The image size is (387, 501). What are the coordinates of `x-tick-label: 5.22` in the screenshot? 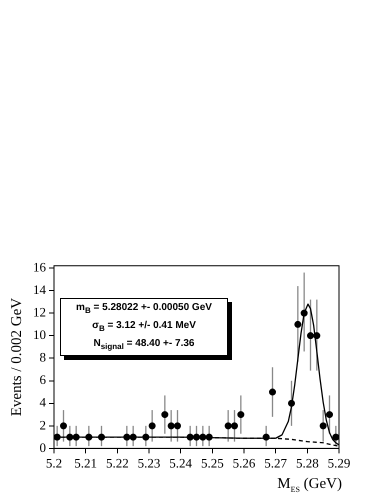 It's located at (117, 463).